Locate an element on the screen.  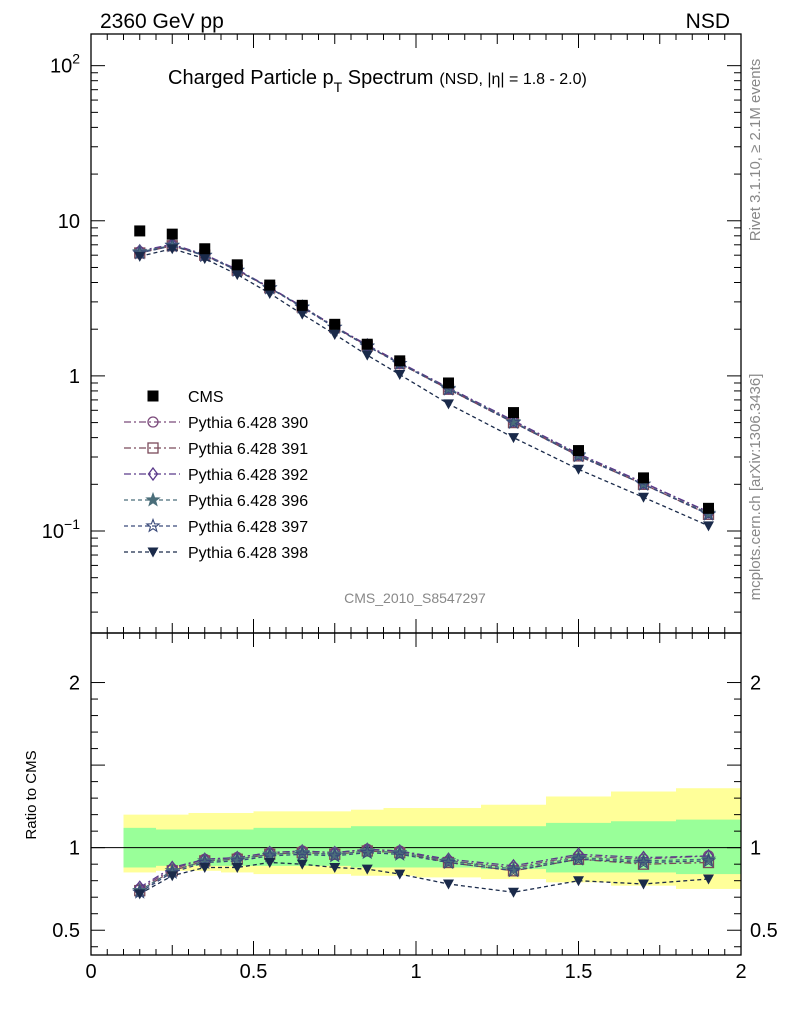
legend-entry-p398: Pythia 6.428 398 is located at coordinates (216, 553).